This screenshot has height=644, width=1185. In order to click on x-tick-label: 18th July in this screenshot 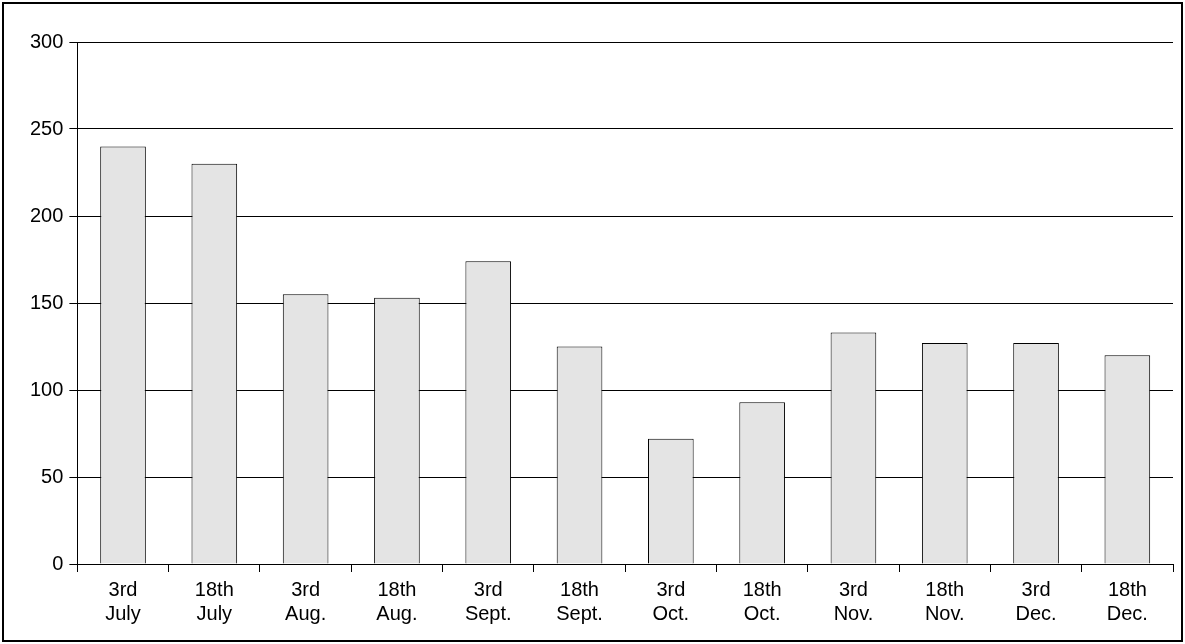, I will do `click(214, 600)`.